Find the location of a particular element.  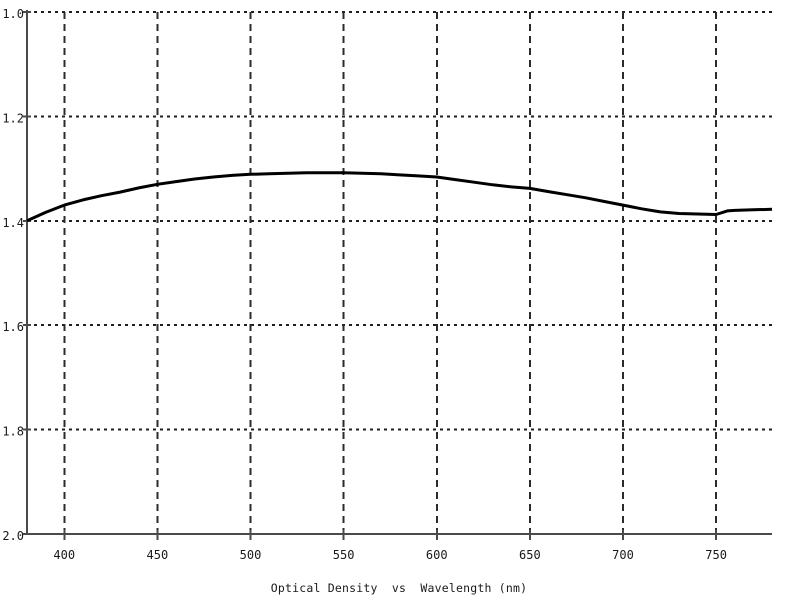

y-tick-label: 1.2 is located at coordinates (13, 118).